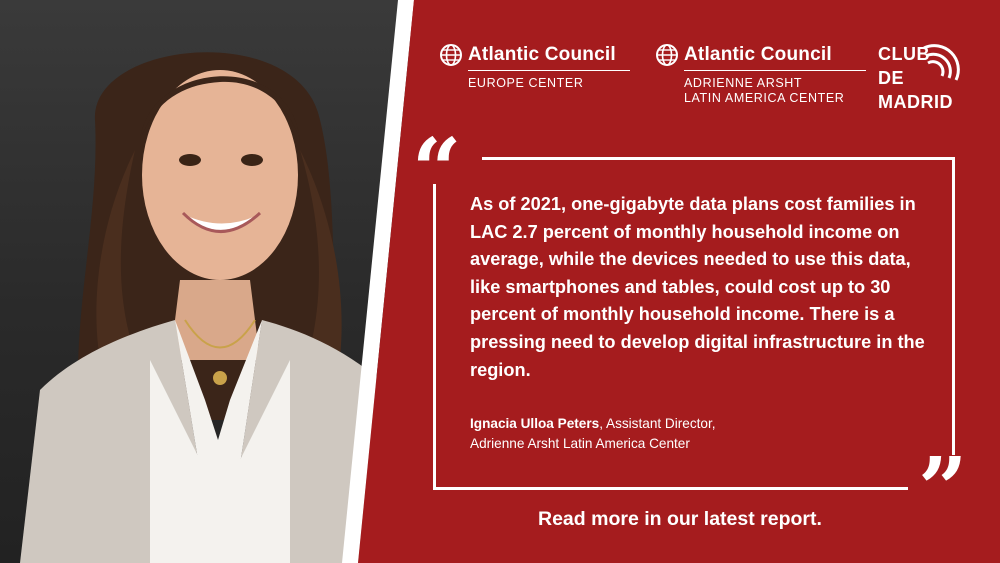 Image resolution: width=1000 pixels, height=563 pixels. Describe the element at coordinates (904, 54) in the screenshot. I see `club-line1: CLUB` at that location.